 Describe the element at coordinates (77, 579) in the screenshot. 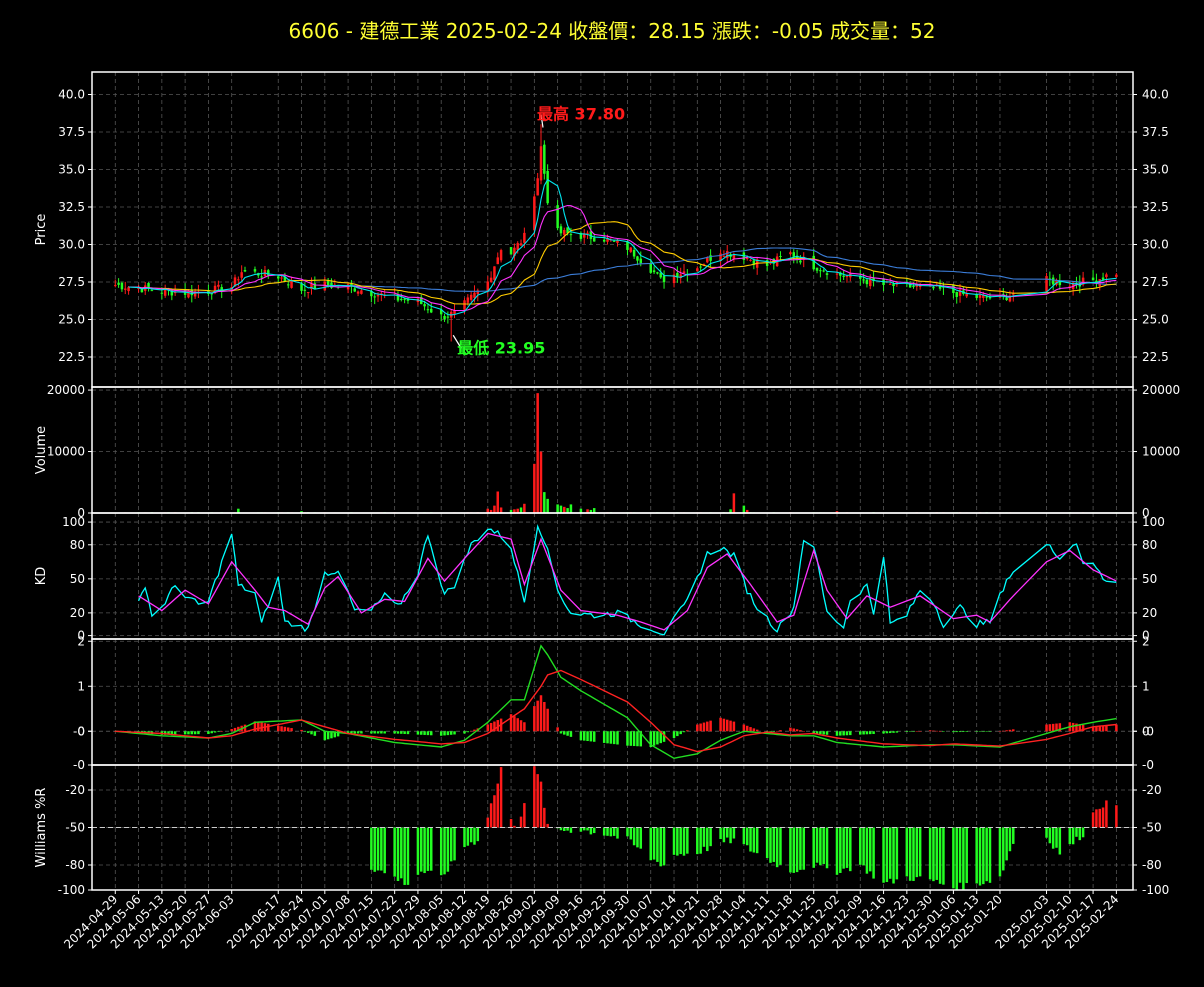

I see `y-tick-label-left: 50` at that location.